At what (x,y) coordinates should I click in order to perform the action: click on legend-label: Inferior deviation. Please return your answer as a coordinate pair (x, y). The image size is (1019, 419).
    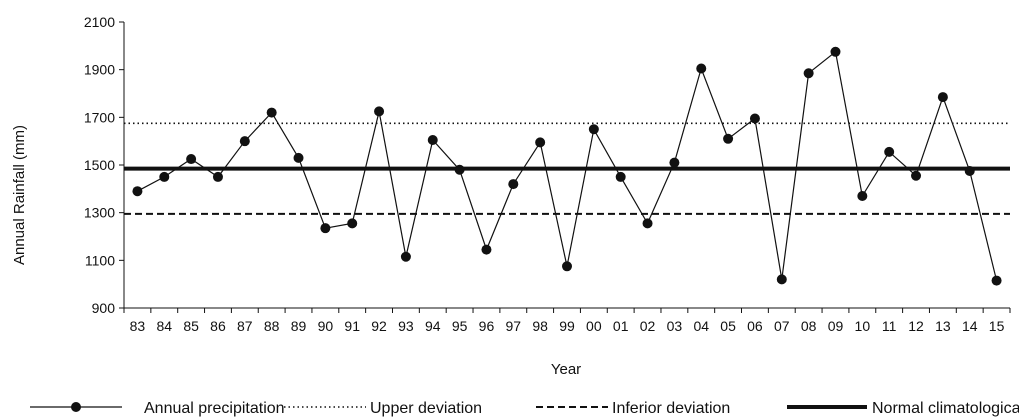
    Looking at the image, I should click on (671, 408).